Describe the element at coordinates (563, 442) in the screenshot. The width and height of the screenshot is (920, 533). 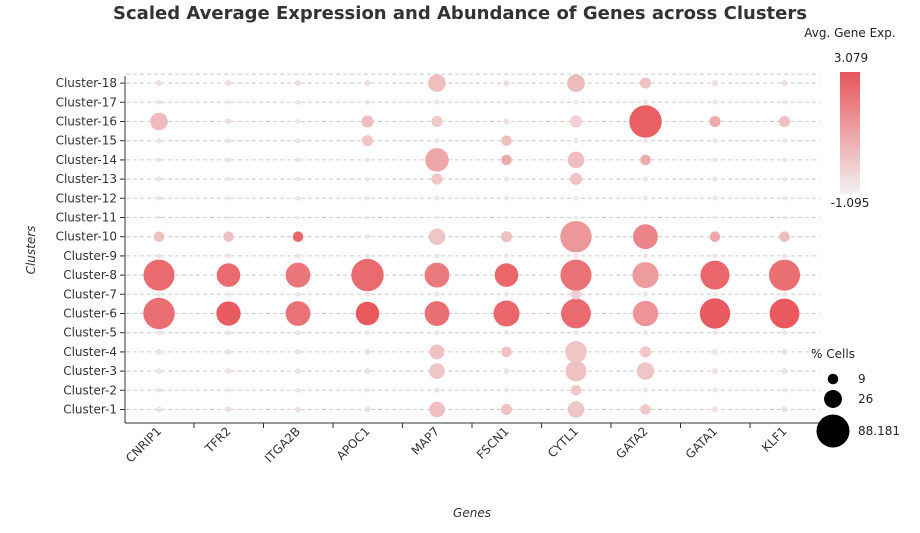
I see `x-tick-label: CYTL1` at that location.